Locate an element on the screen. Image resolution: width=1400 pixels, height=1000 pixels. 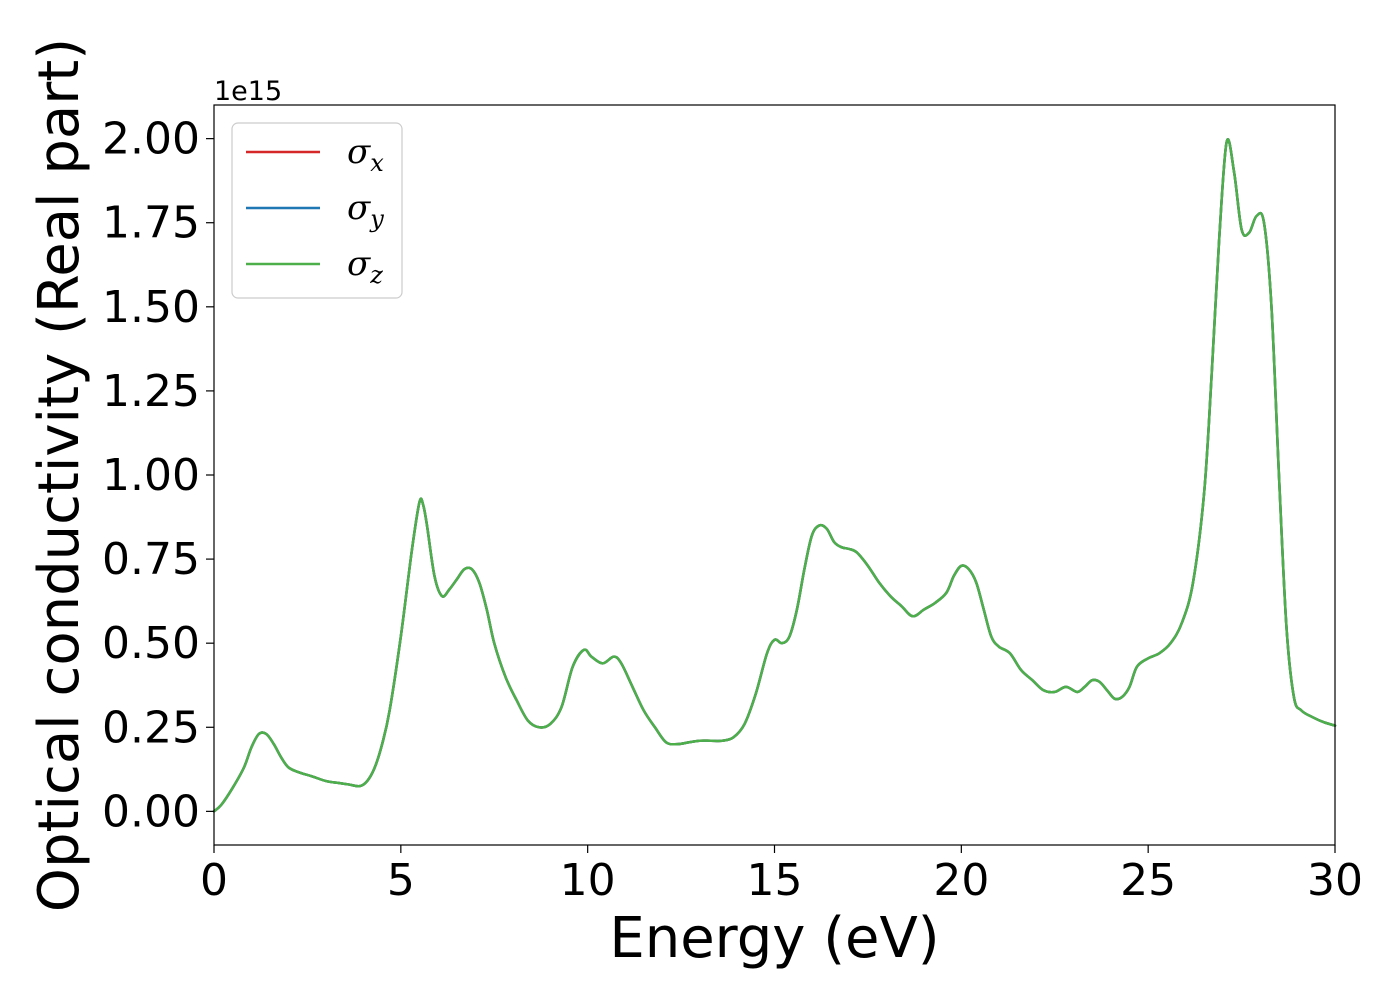
legend-subscript: z is located at coordinates (376, 275).